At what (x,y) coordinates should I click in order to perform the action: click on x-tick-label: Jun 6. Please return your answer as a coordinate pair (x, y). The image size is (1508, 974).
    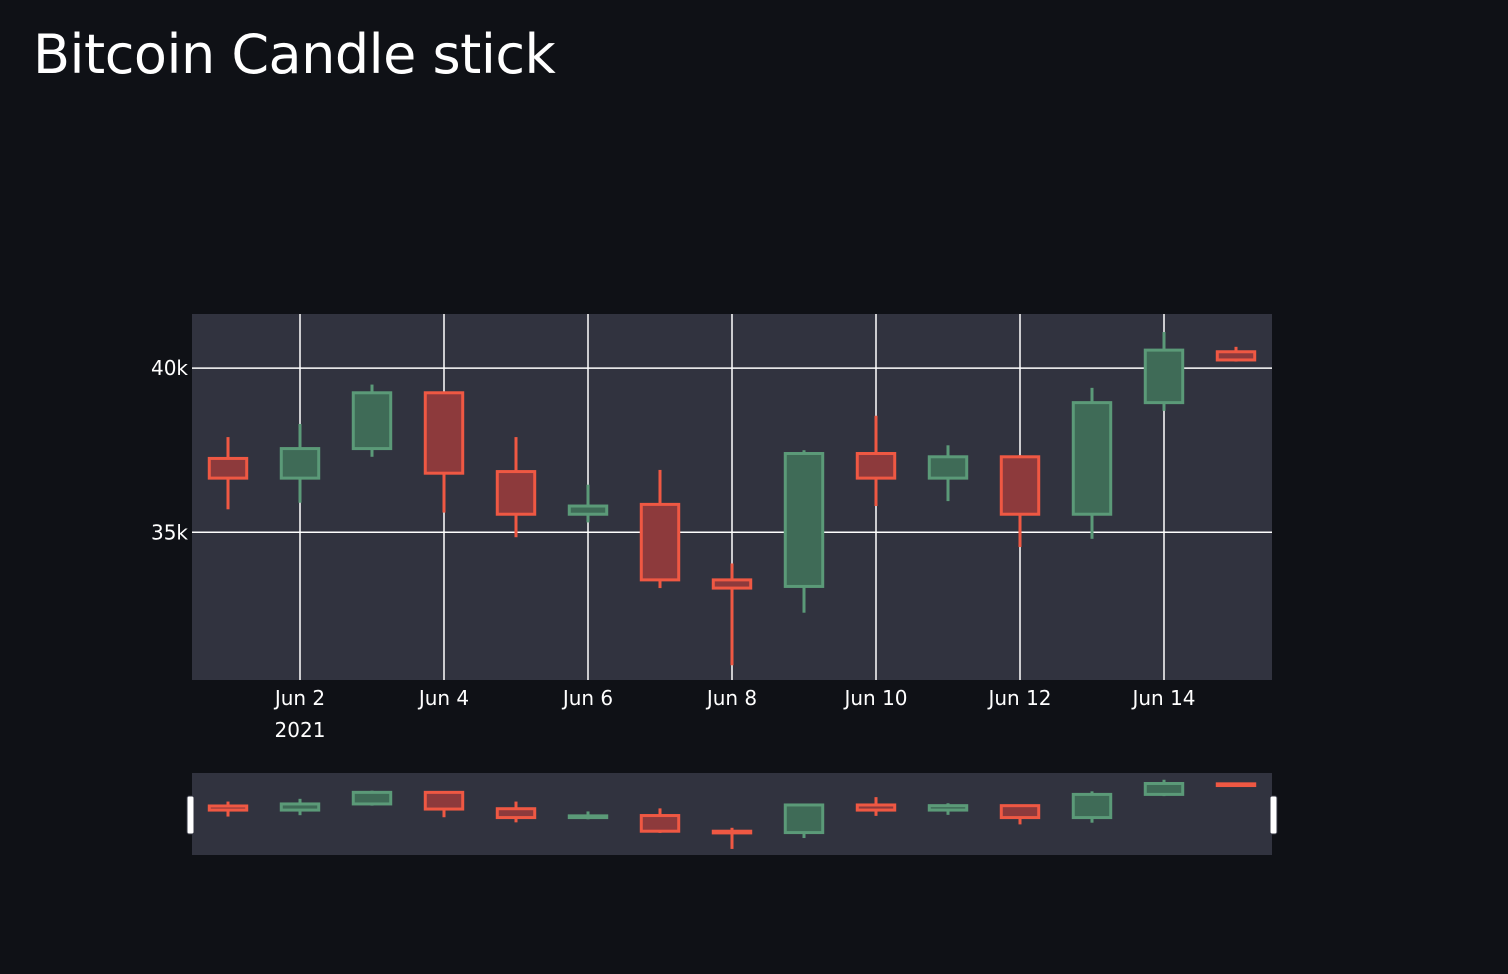
    Looking at the image, I should click on (587, 698).